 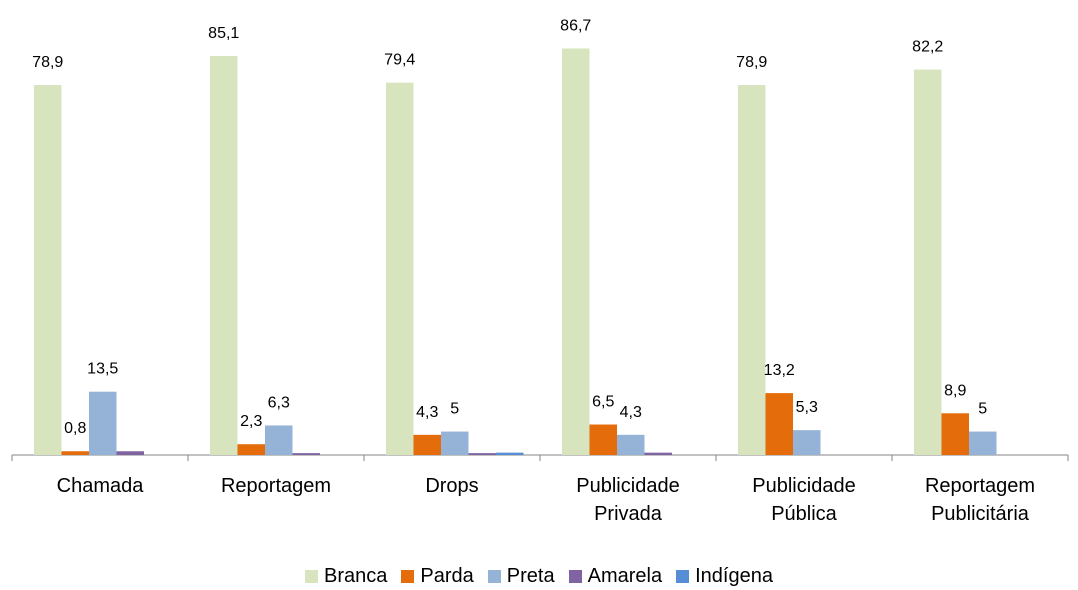 I want to click on data-label: 6,3, so click(x=279, y=402).